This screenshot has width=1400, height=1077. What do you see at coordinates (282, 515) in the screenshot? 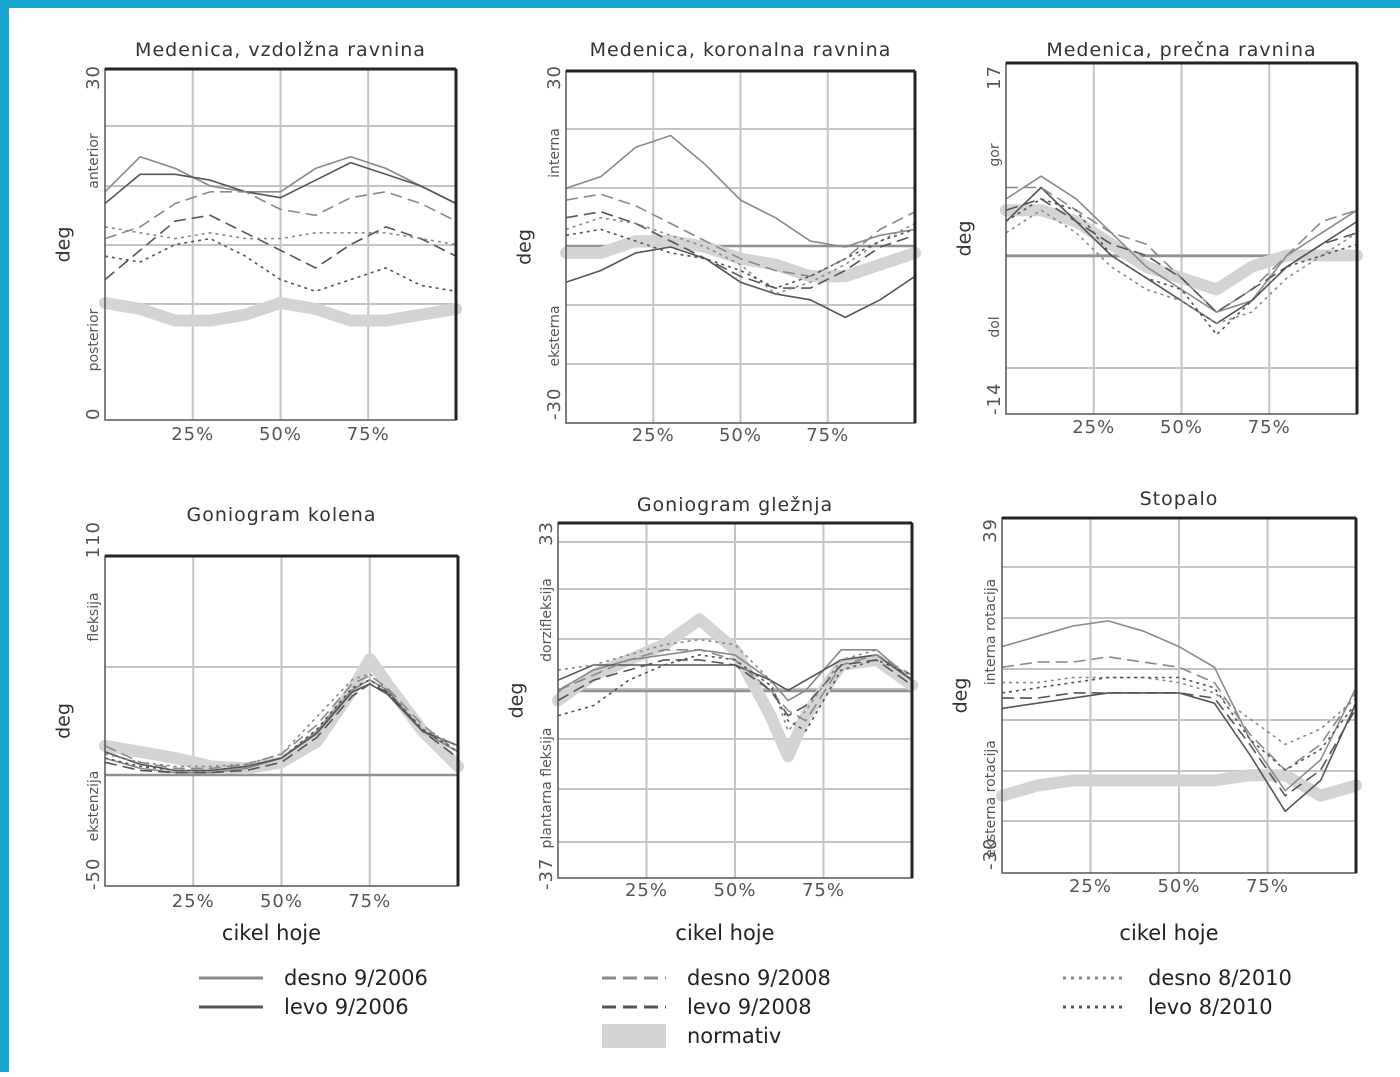
I see `chart-title: Goniogram kolena` at bounding box center [282, 515].